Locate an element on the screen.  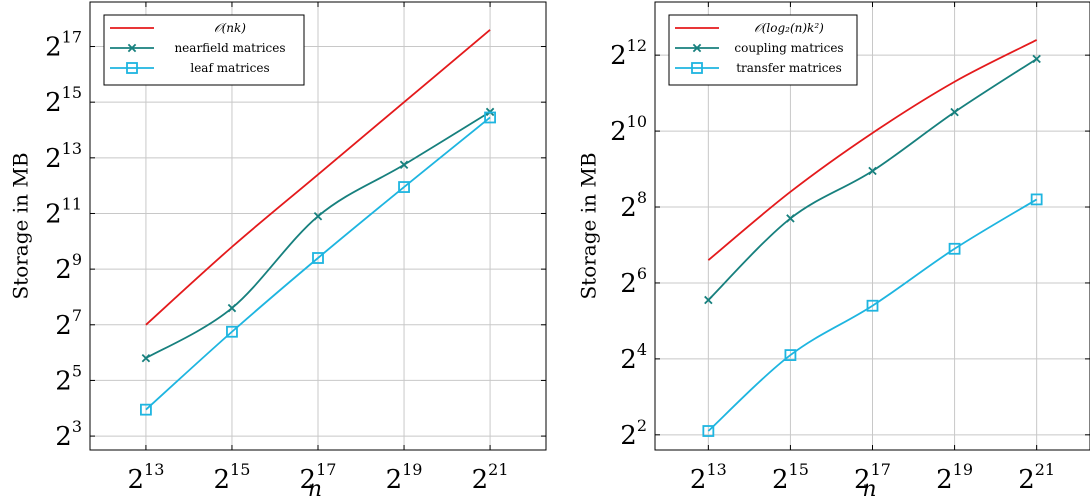
legend-label-2: nearfield matrices is located at coordinates (229, 48).